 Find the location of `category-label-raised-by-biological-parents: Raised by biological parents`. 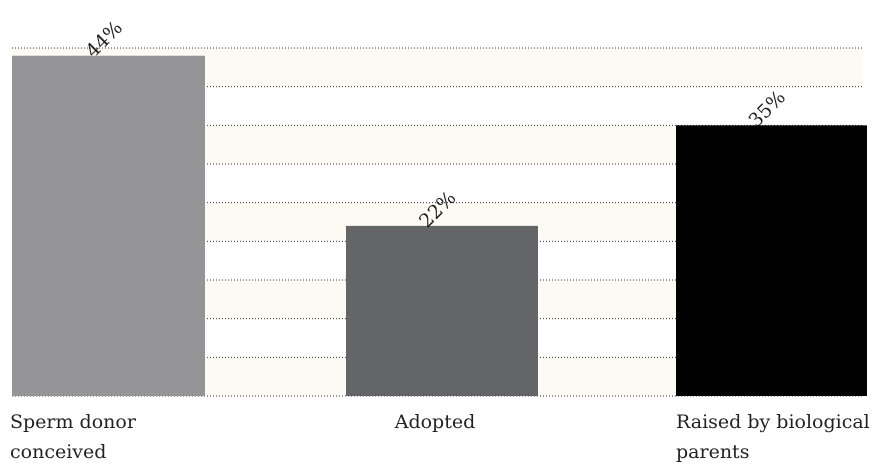

category-label-raised-by-biological-parents: Raised by biological parents is located at coordinates (773, 437).